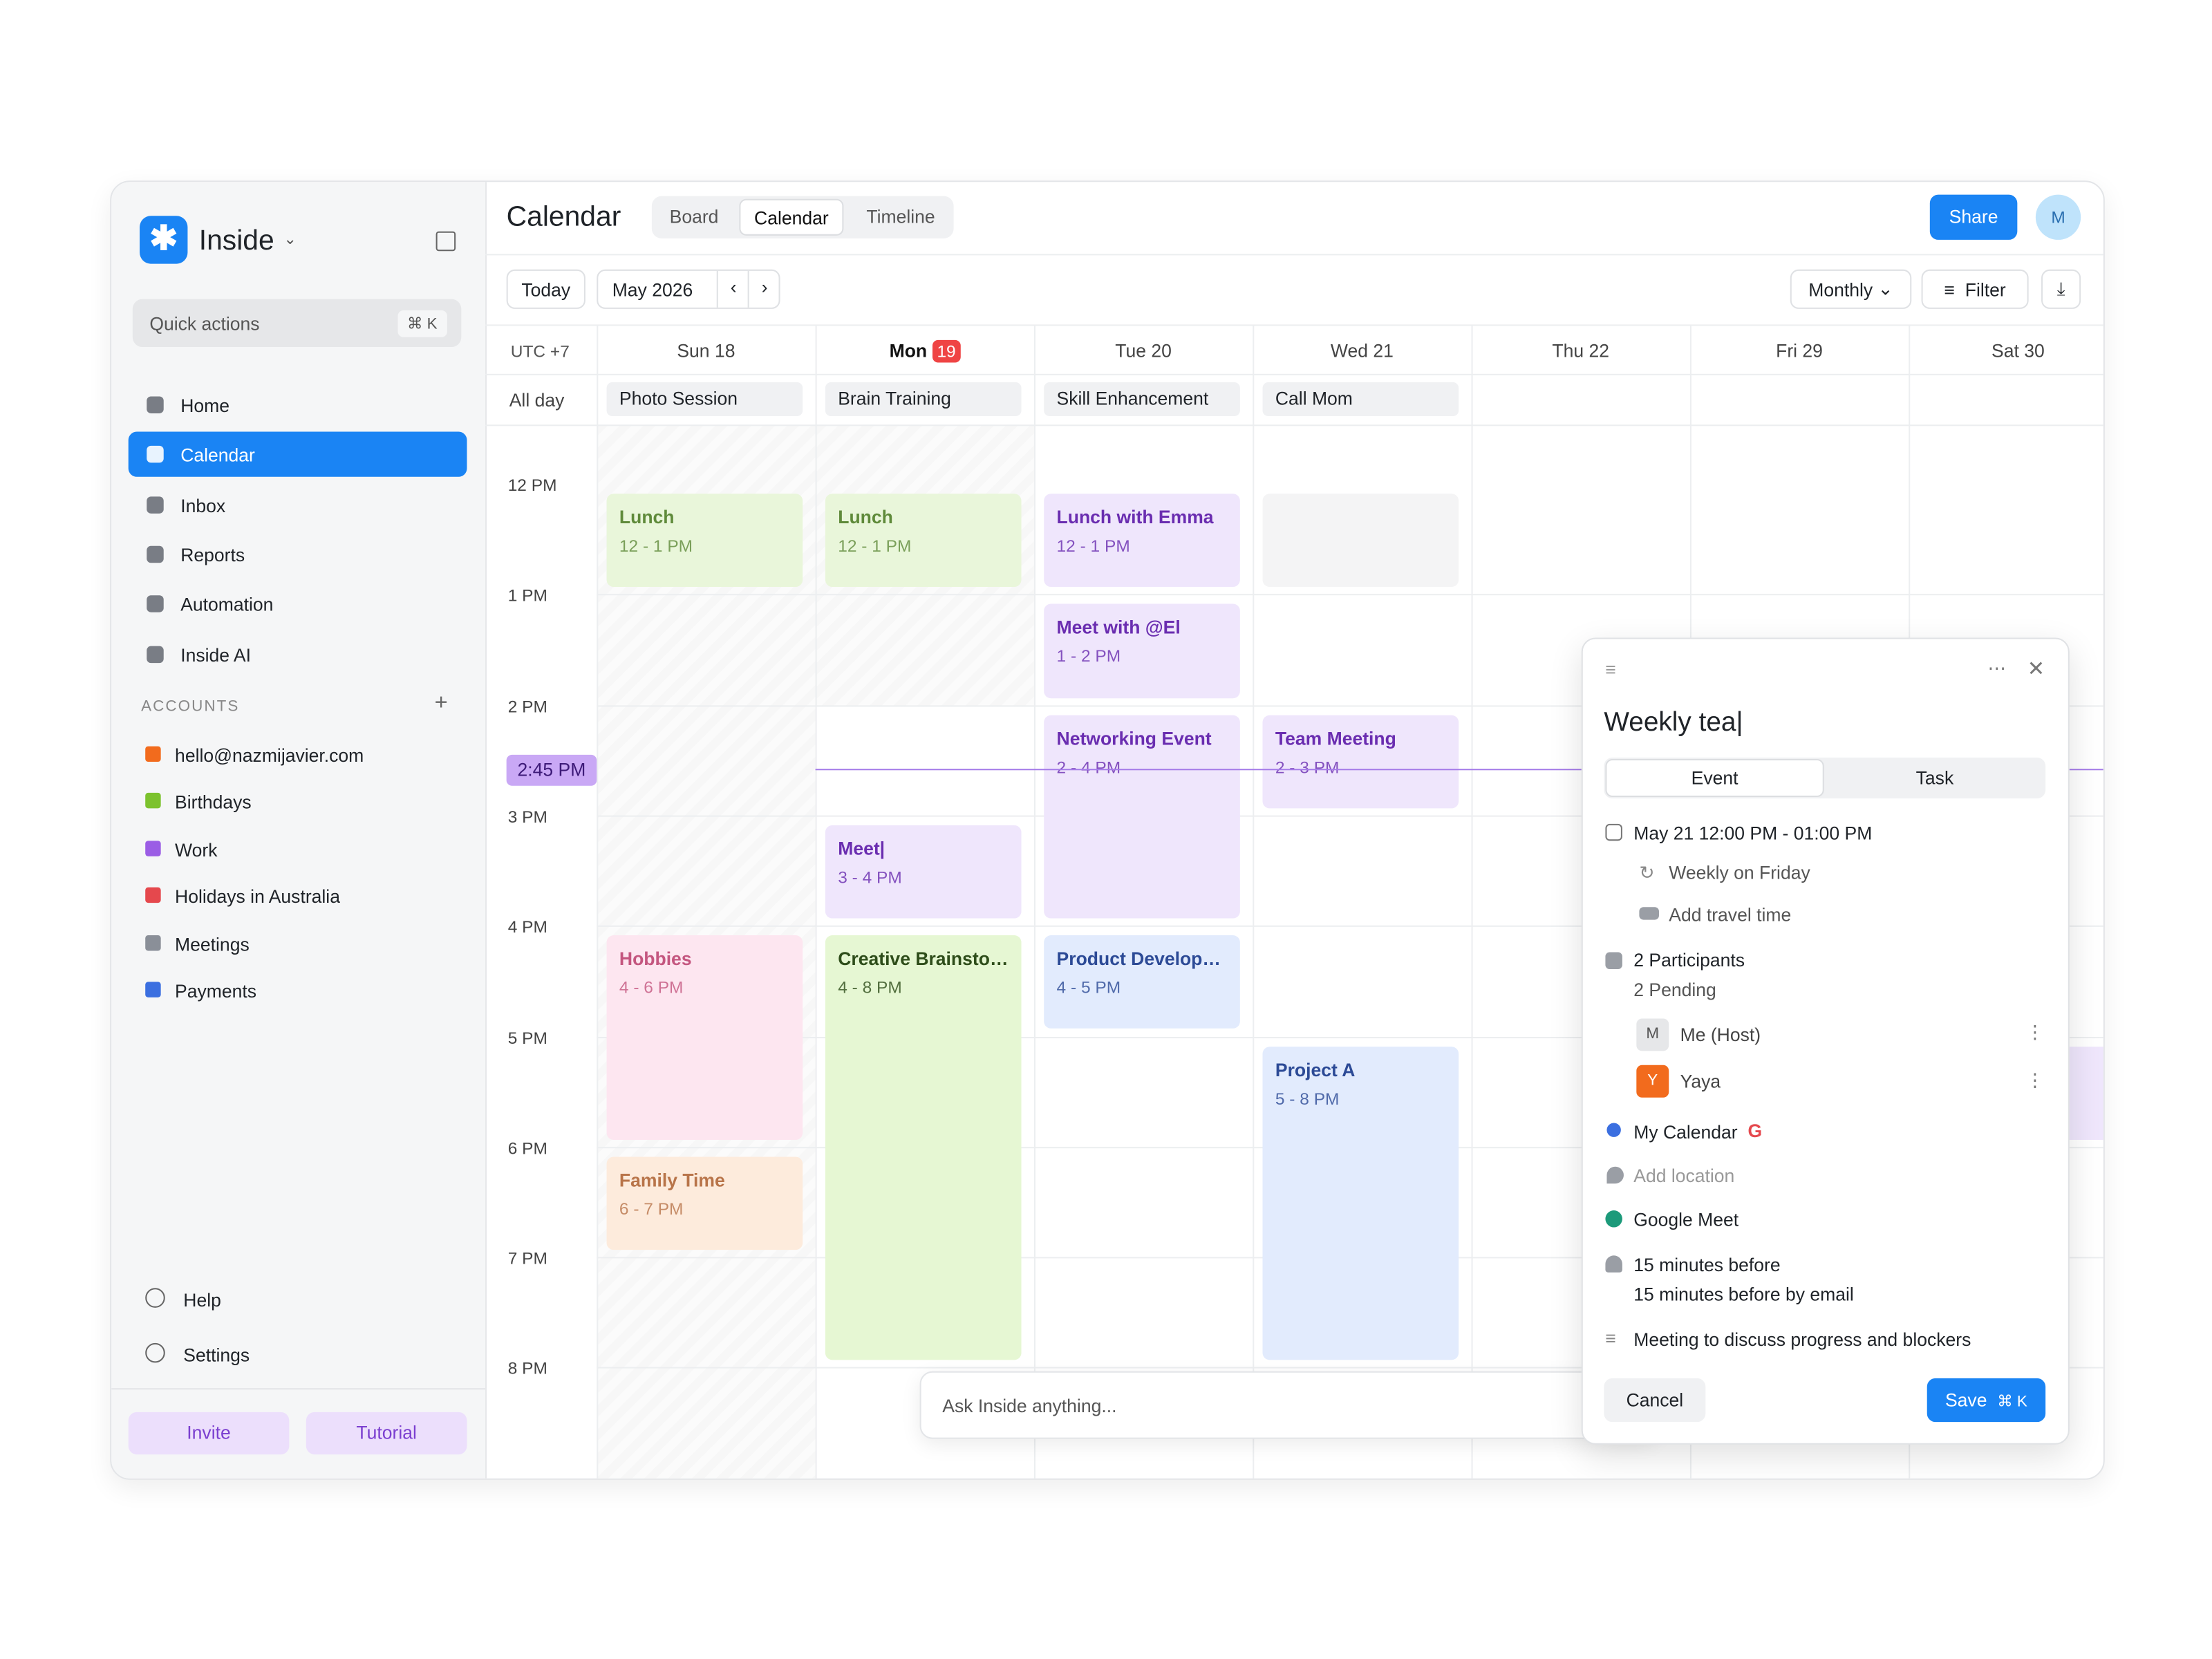 This screenshot has height=1659, width=2212. What do you see at coordinates (209, 1433) in the screenshot?
I see `sidebar-button: Invite` at bounding box center [209, 1433].